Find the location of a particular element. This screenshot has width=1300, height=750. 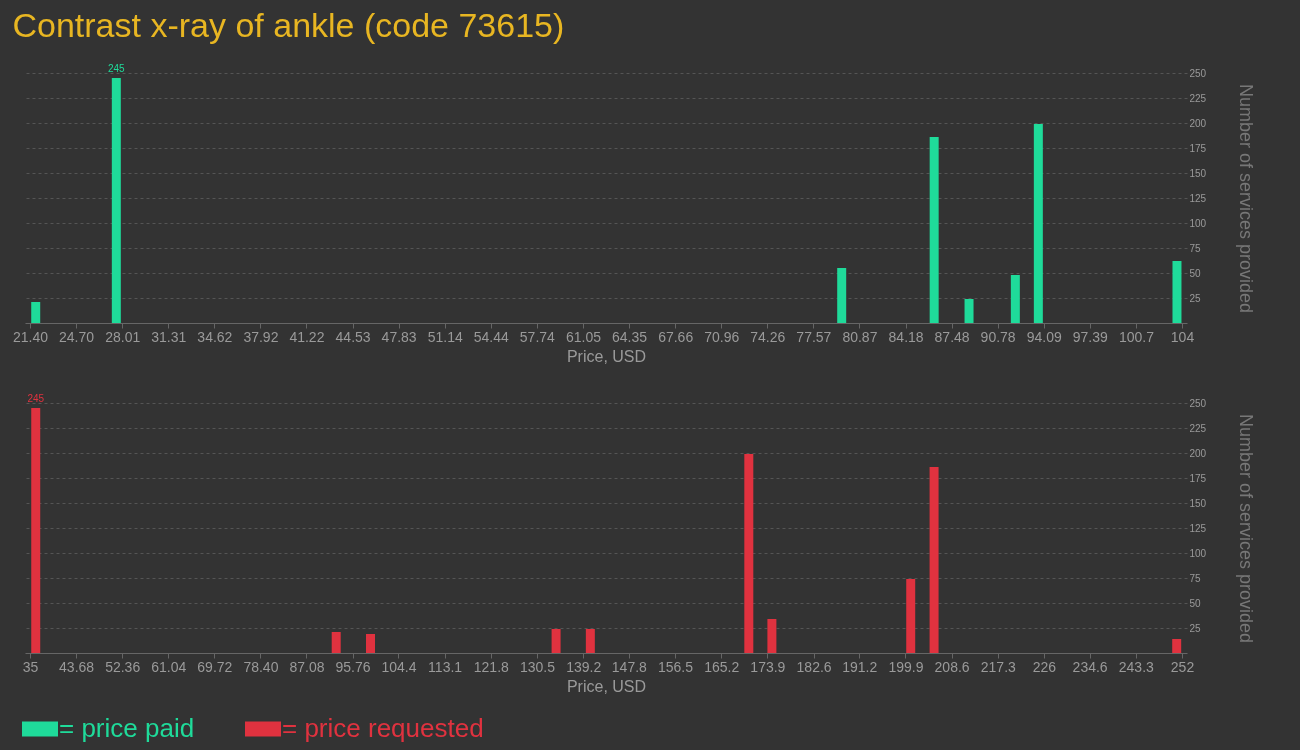

x-tick-label: 130.5 is located at coordinates (537, 666).